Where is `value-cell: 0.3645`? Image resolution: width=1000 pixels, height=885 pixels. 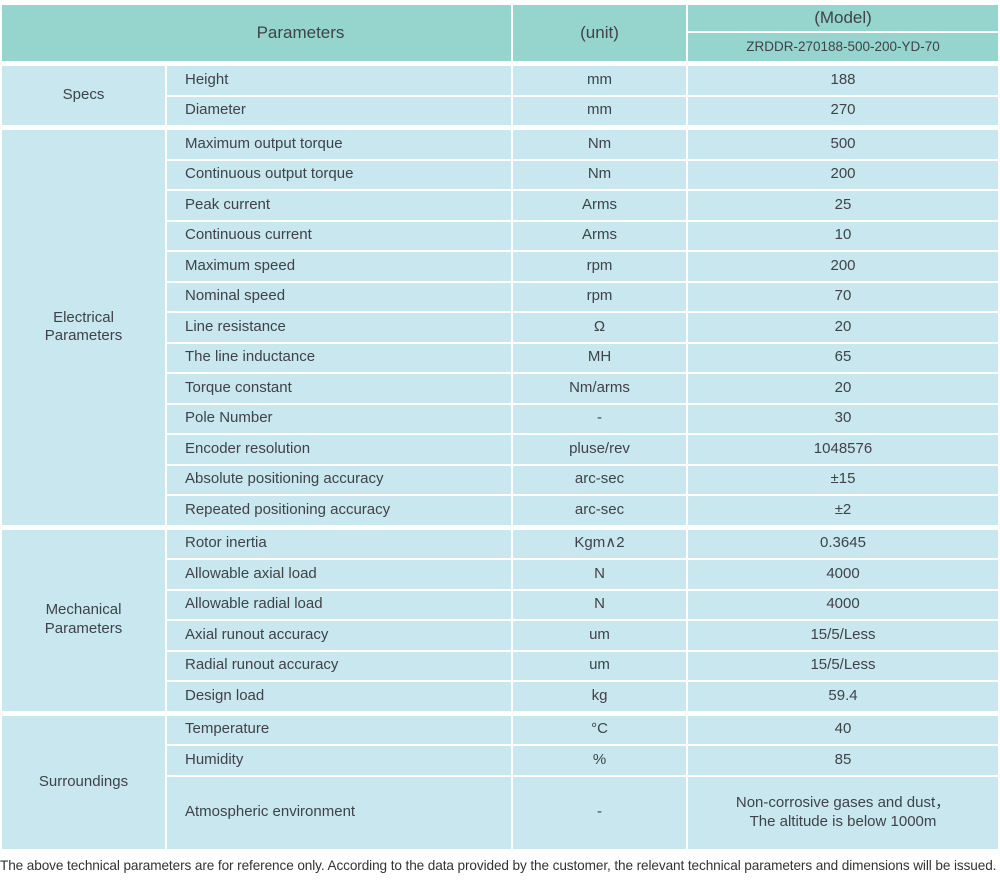
value-cell: 0.3645 is located at coordinates (843, 543).